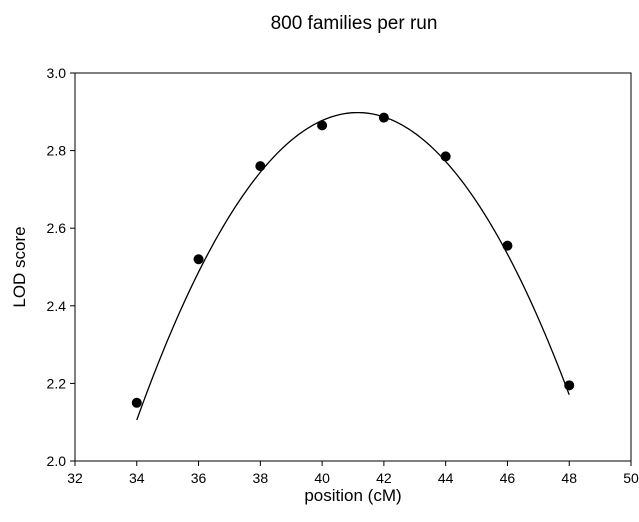 The width and height of the screenshot is (639, 522). I want to click on x-tick-label: 36, so click(199, 478).